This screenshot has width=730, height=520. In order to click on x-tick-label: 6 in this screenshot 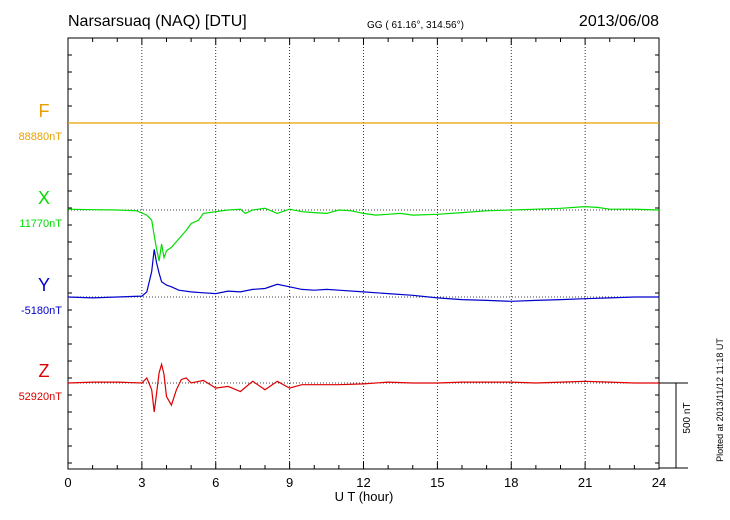, I will do `click(215, 482)`.